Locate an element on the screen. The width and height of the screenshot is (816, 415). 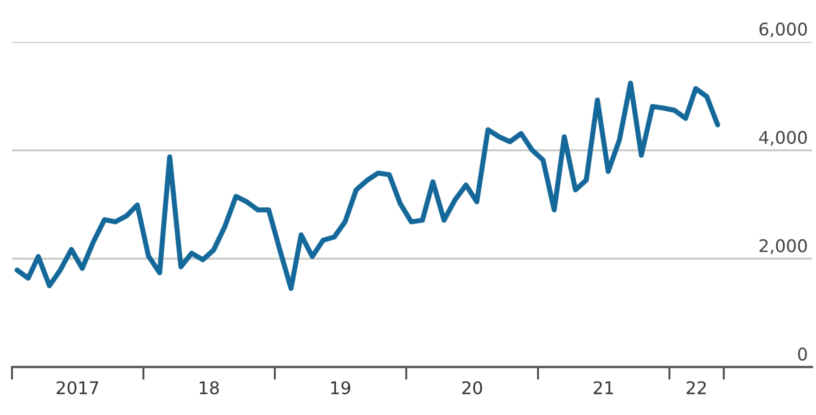
x-tick-label: 22 is located at coordinates (696, 387).